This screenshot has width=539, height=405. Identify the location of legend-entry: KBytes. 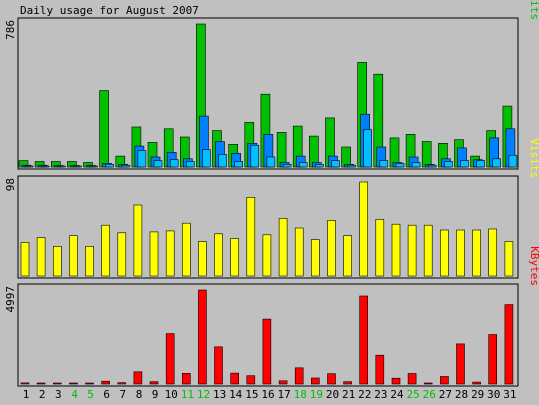
(533, 266).